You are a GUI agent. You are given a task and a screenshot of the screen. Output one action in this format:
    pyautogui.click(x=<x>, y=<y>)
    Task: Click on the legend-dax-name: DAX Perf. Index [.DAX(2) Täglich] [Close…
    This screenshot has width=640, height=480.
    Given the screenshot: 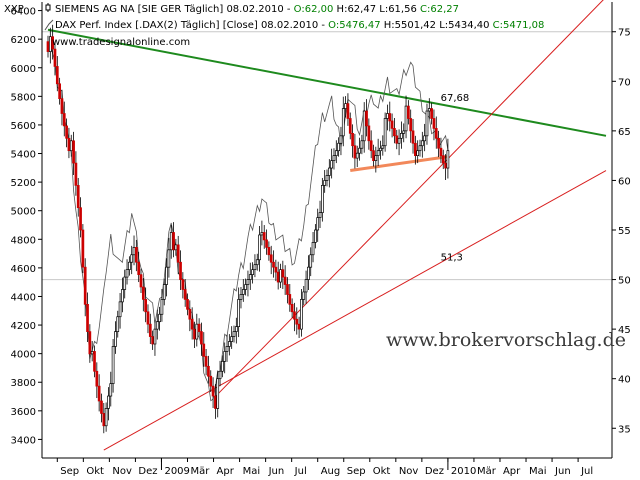 What is the action you would take?
    pyautogui.click(x=191, y=25)
    